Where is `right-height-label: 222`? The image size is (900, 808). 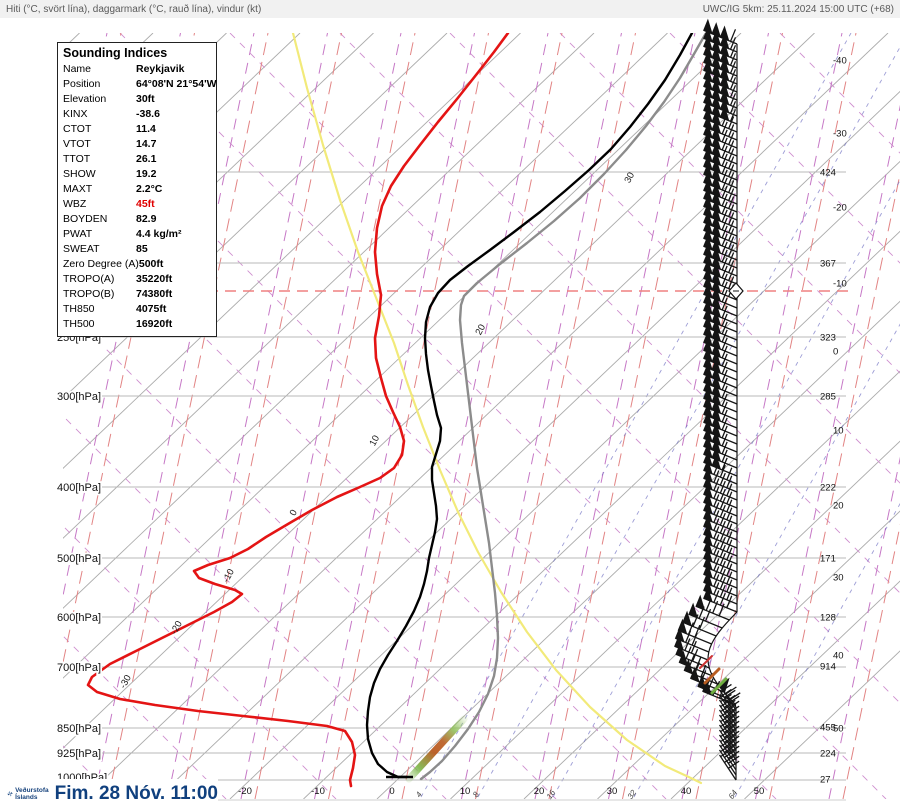
right-height-label: 222 is located at coordinates (828, 488).